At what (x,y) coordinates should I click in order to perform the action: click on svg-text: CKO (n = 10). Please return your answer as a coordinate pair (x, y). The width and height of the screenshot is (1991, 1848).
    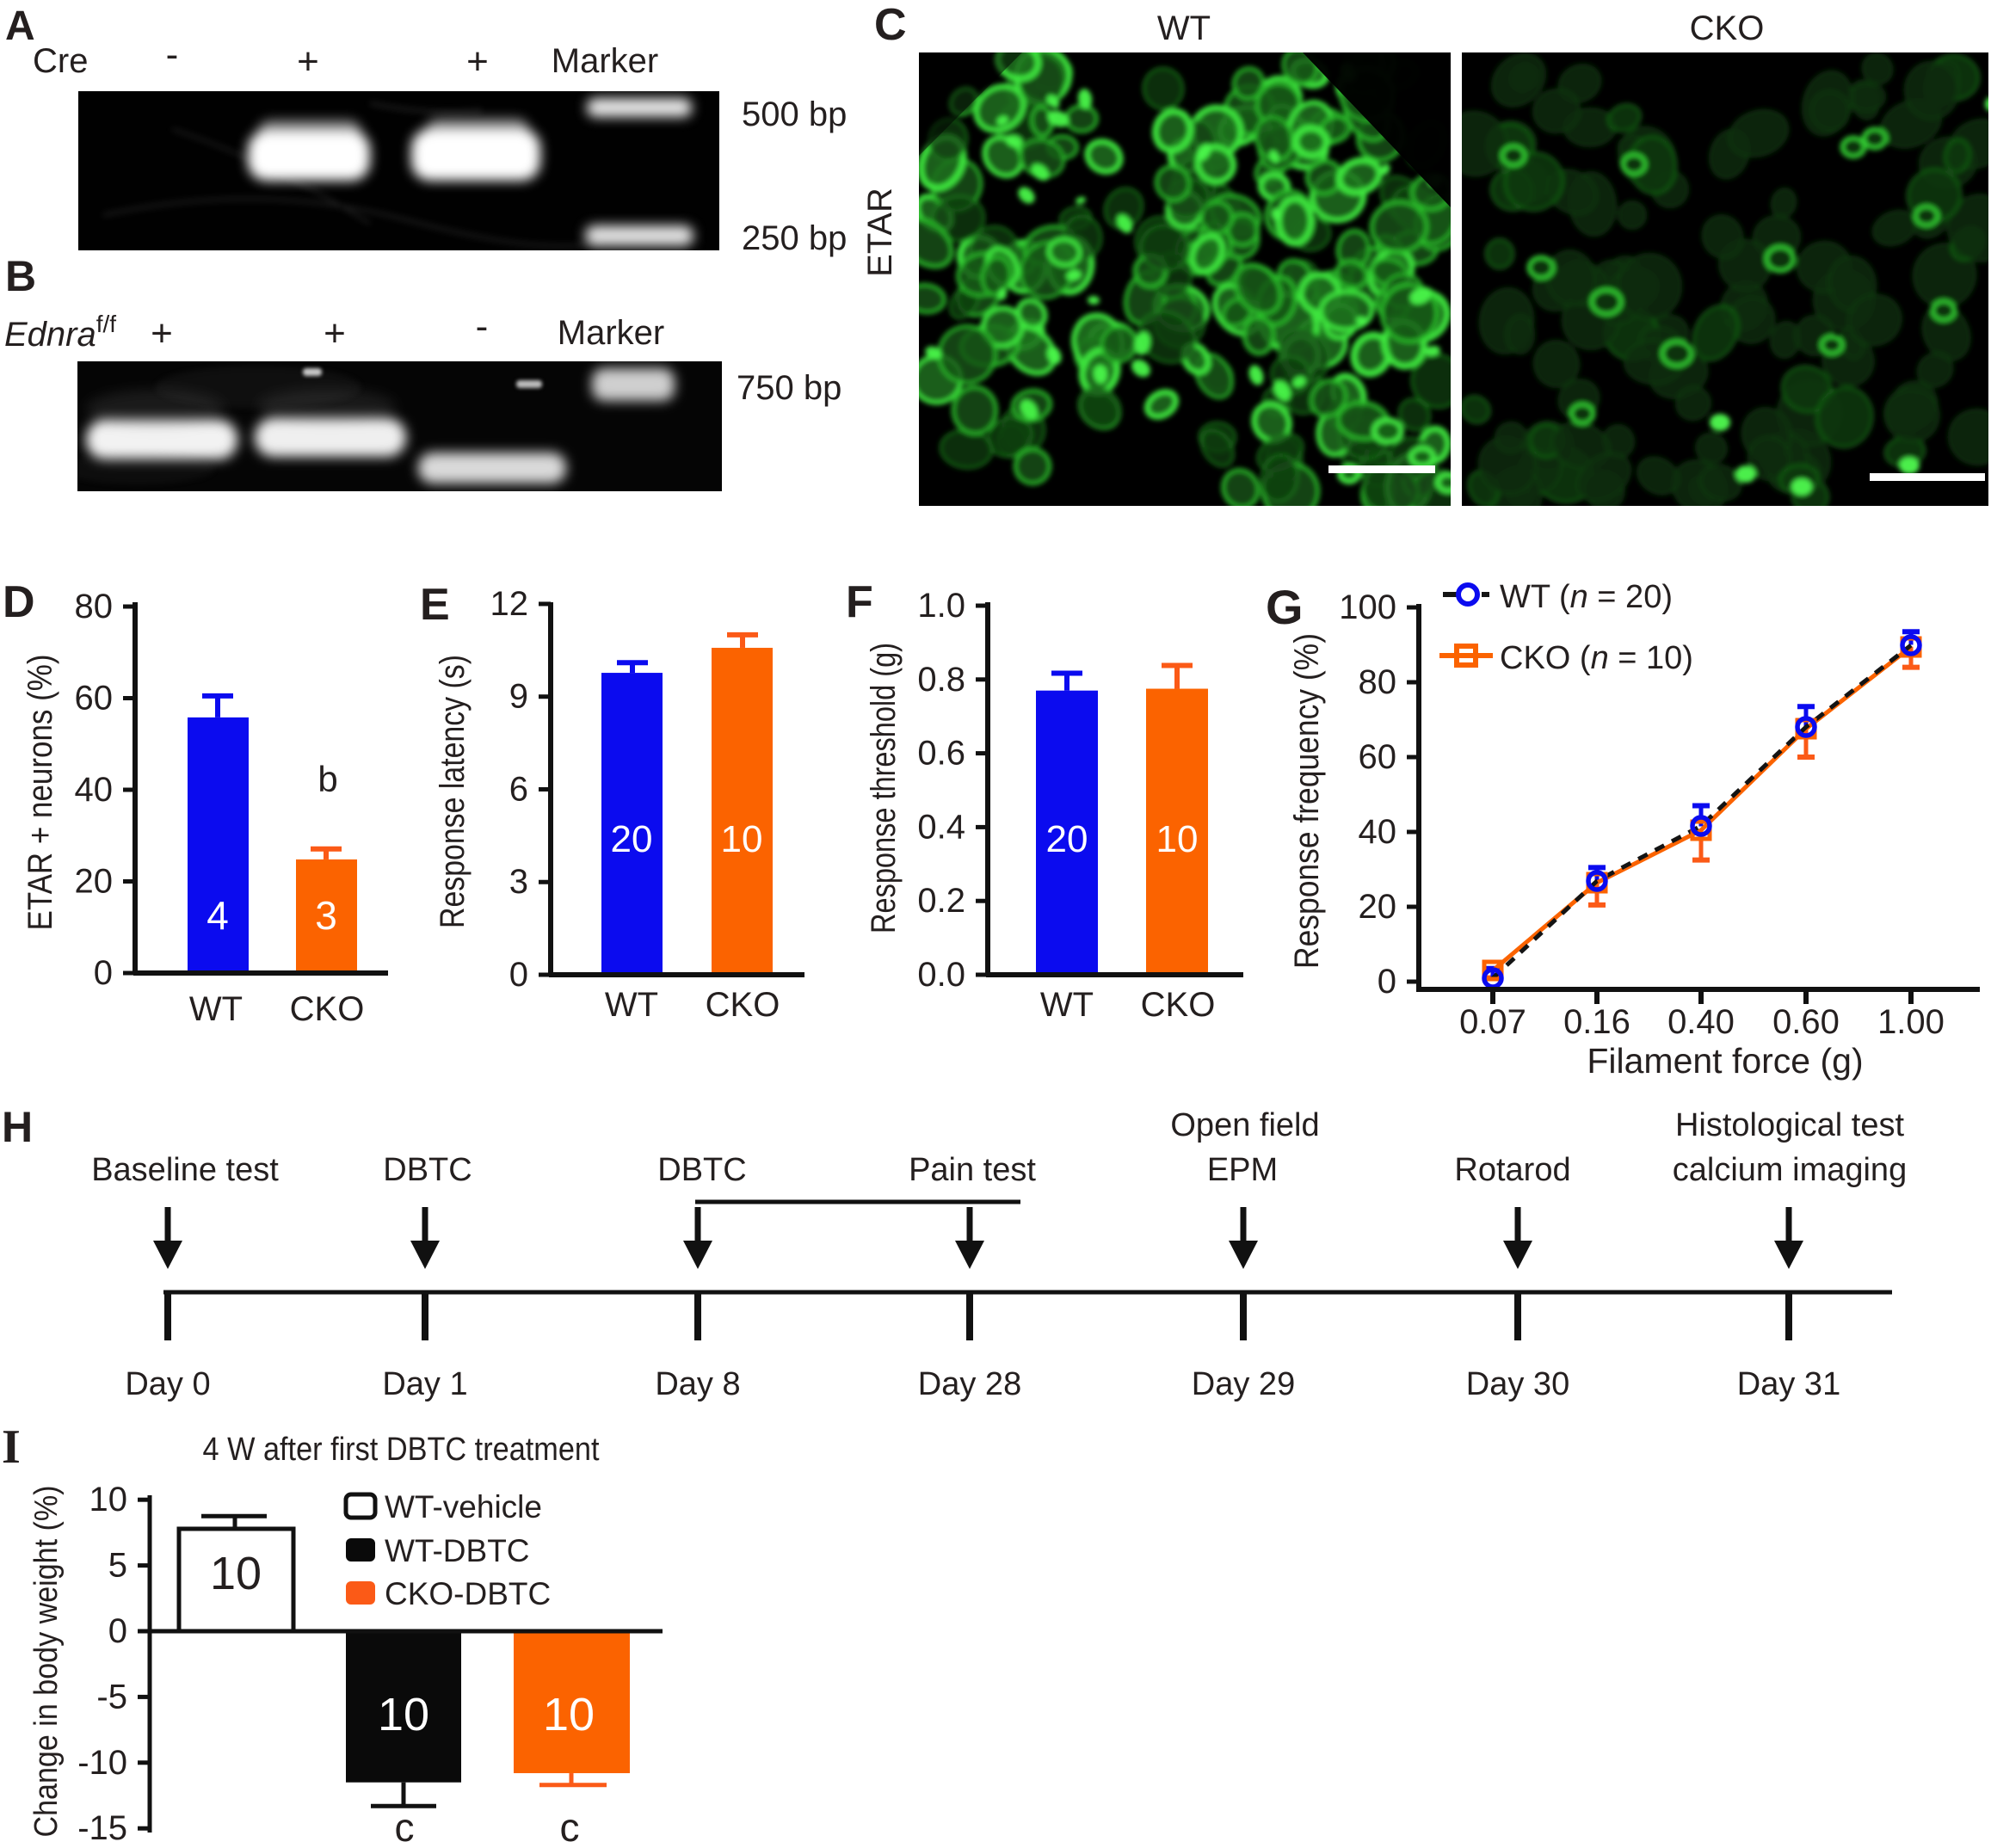
    Looking at the image, I should click on (1596, 658).